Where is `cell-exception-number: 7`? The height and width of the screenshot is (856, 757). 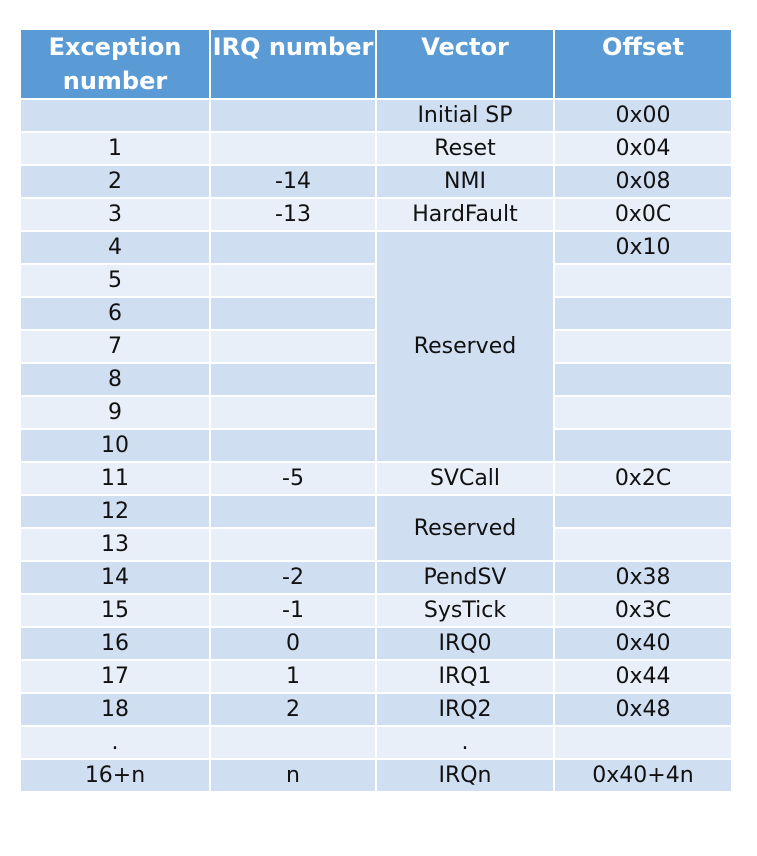
cell-exception-number: 7 is located at coordinates (115, 346).